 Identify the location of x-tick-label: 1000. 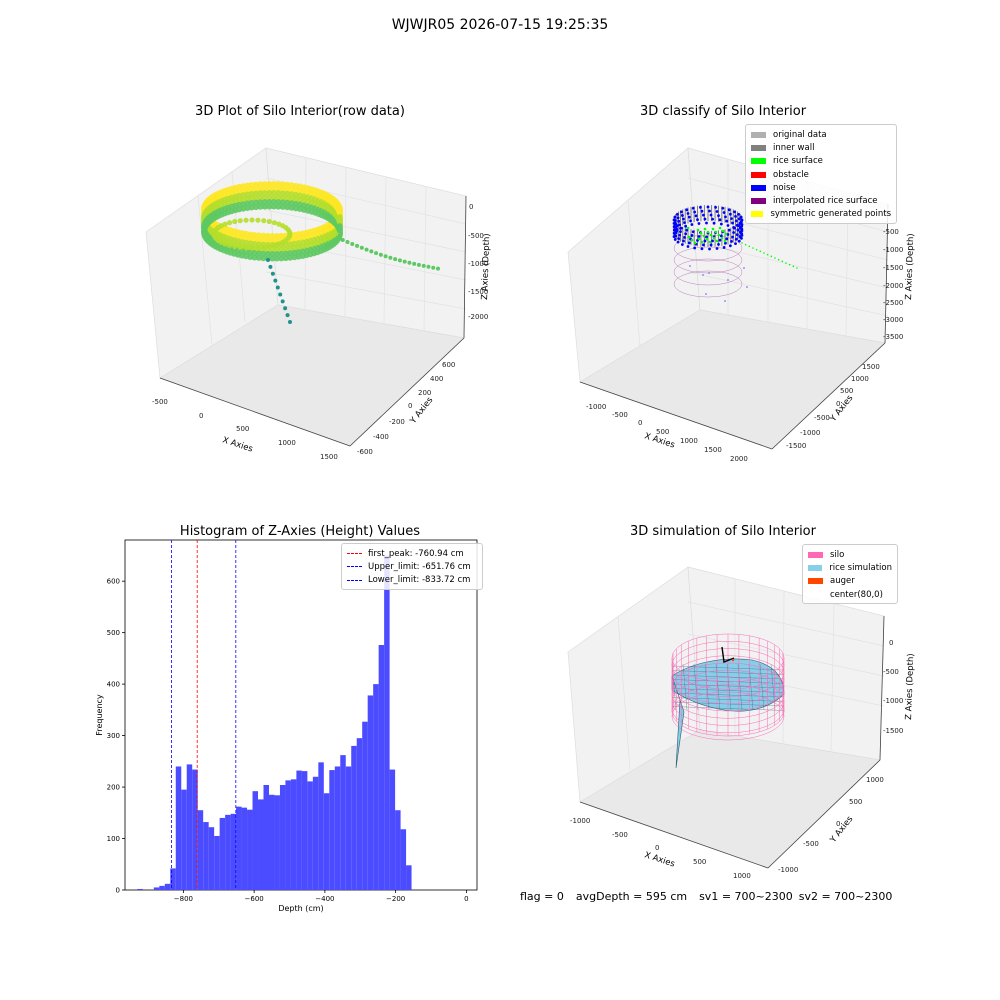
(742, 876).